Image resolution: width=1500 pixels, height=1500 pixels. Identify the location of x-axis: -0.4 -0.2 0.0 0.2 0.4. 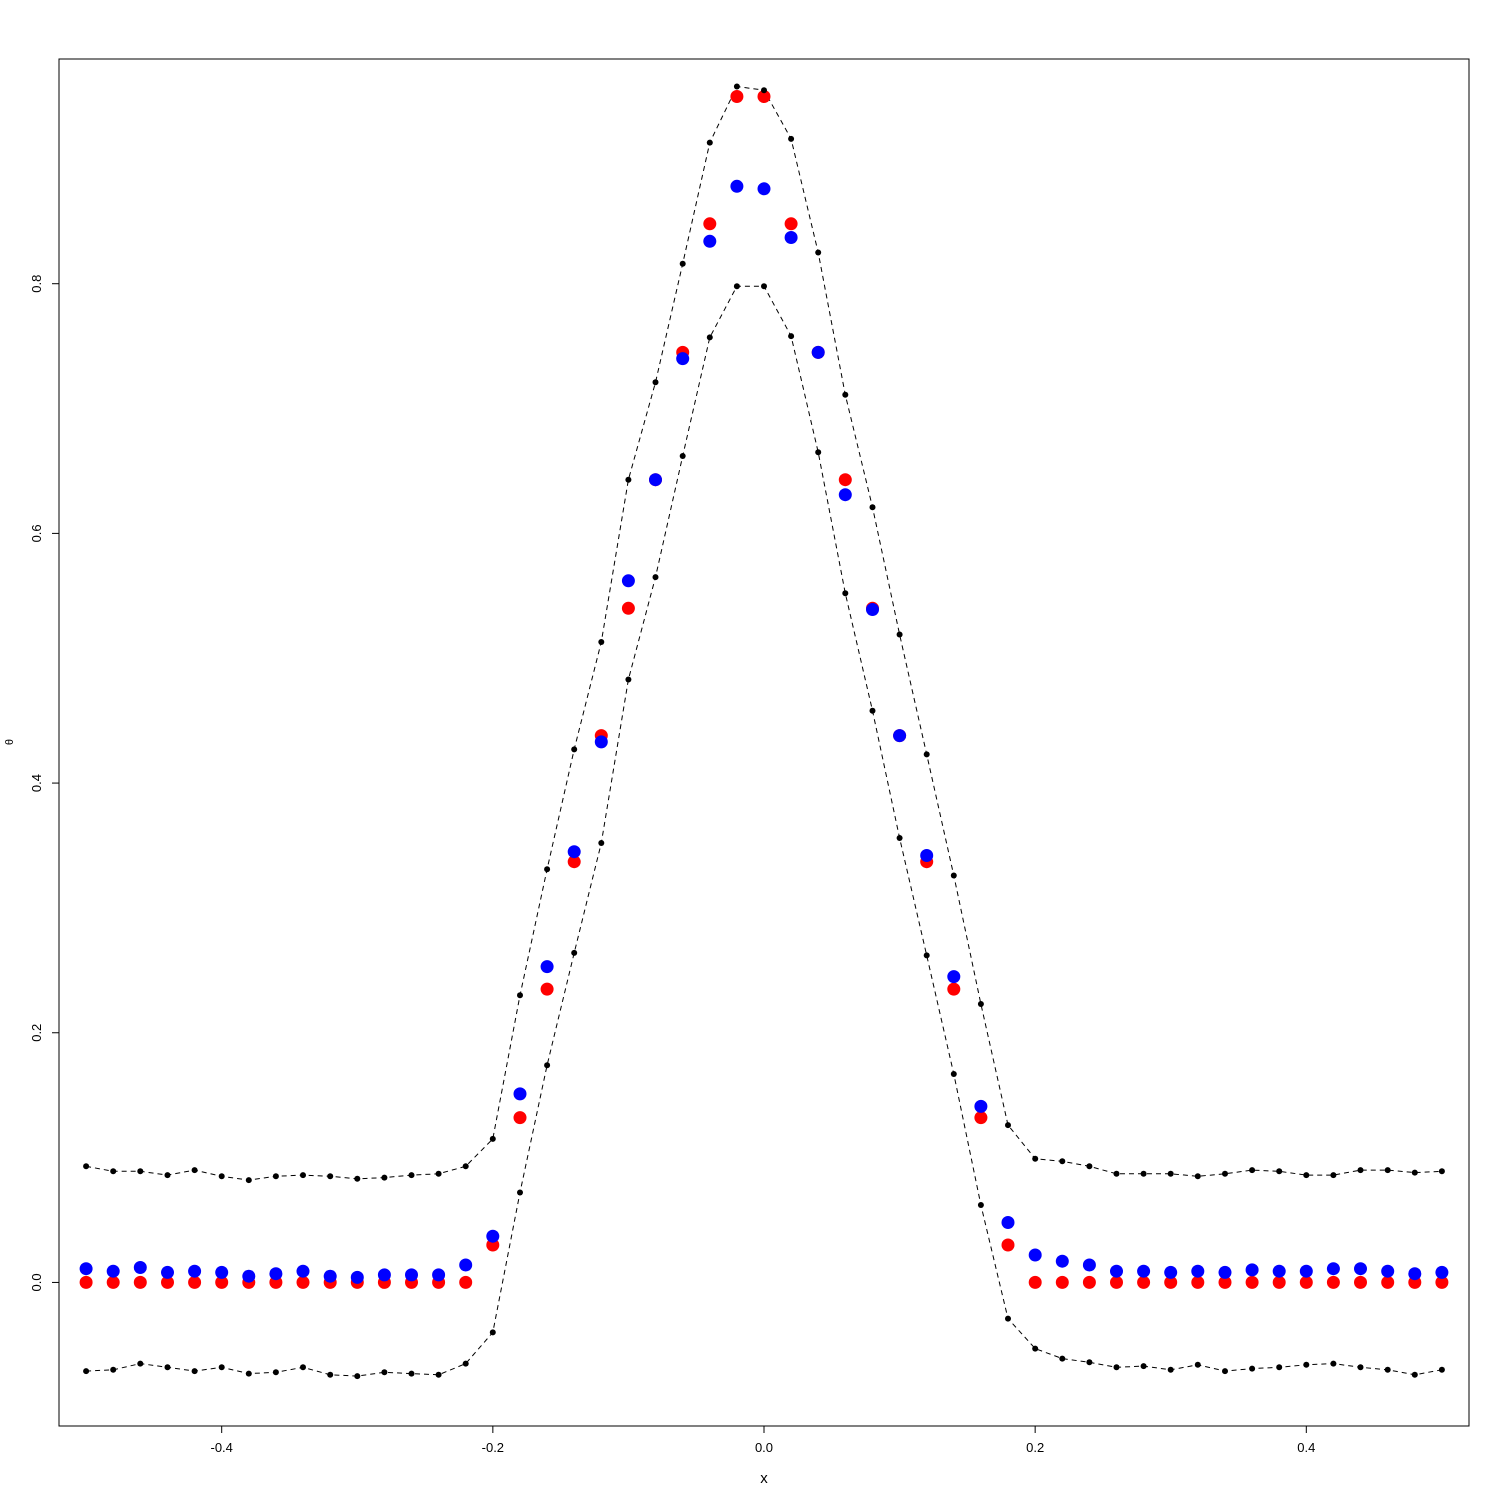
(762, 1440).